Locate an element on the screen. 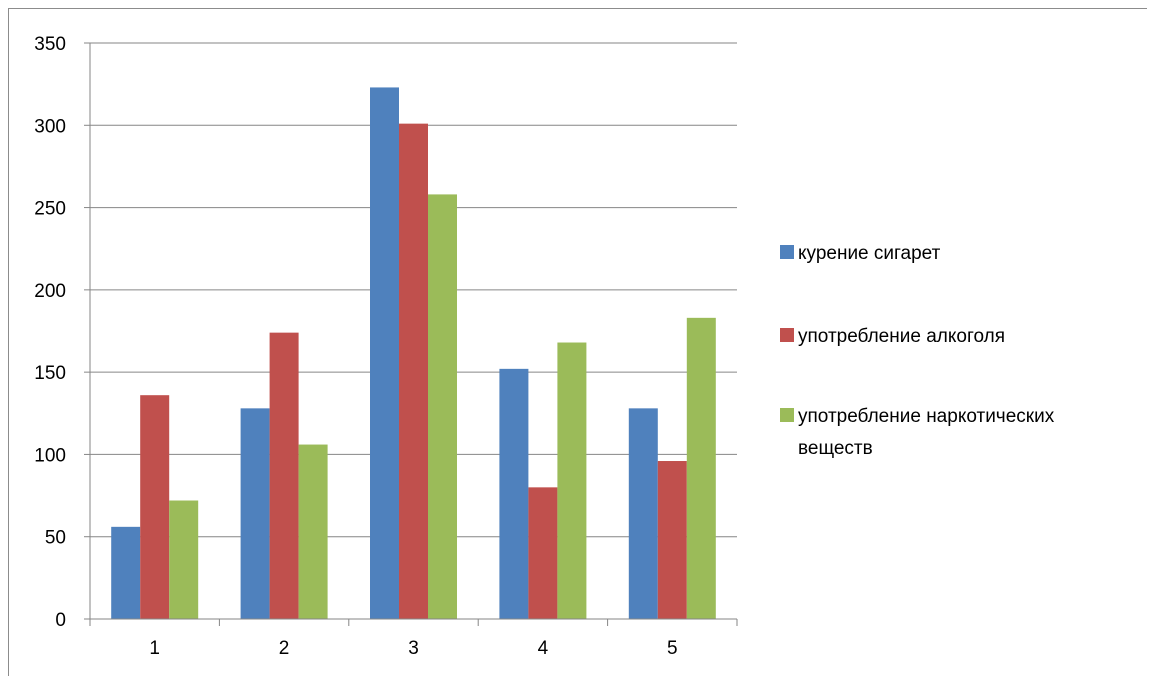  y-tick-label: 250 is located at coordinates (50, 209).